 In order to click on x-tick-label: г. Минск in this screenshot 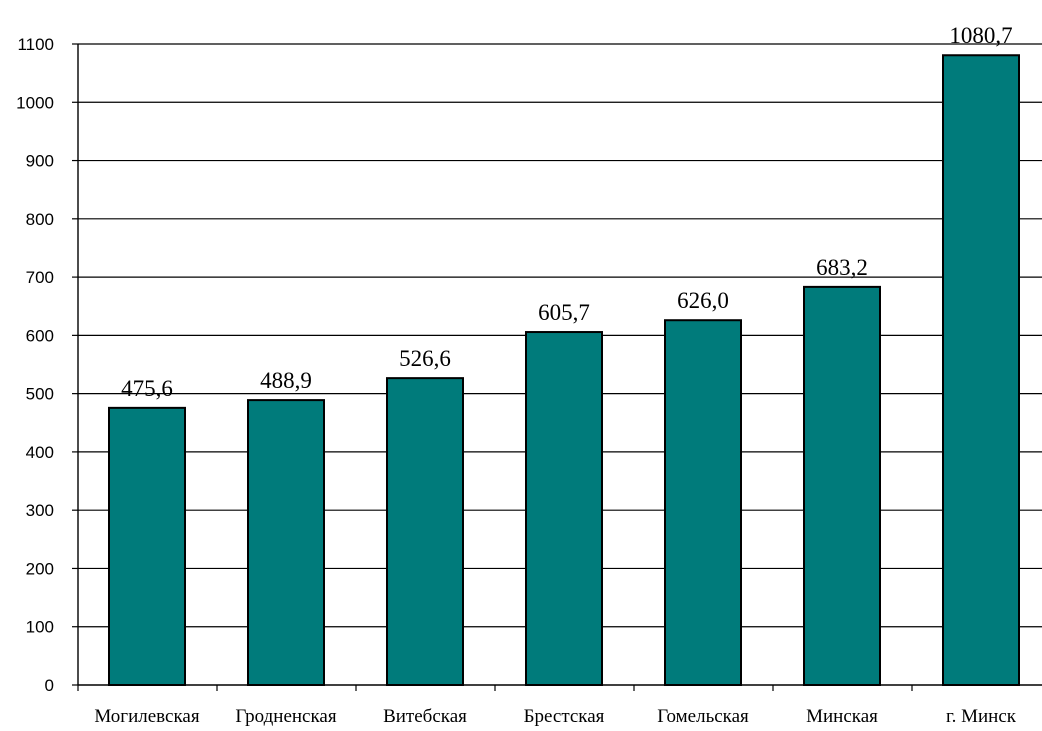, I will do `click(981, 716)`.